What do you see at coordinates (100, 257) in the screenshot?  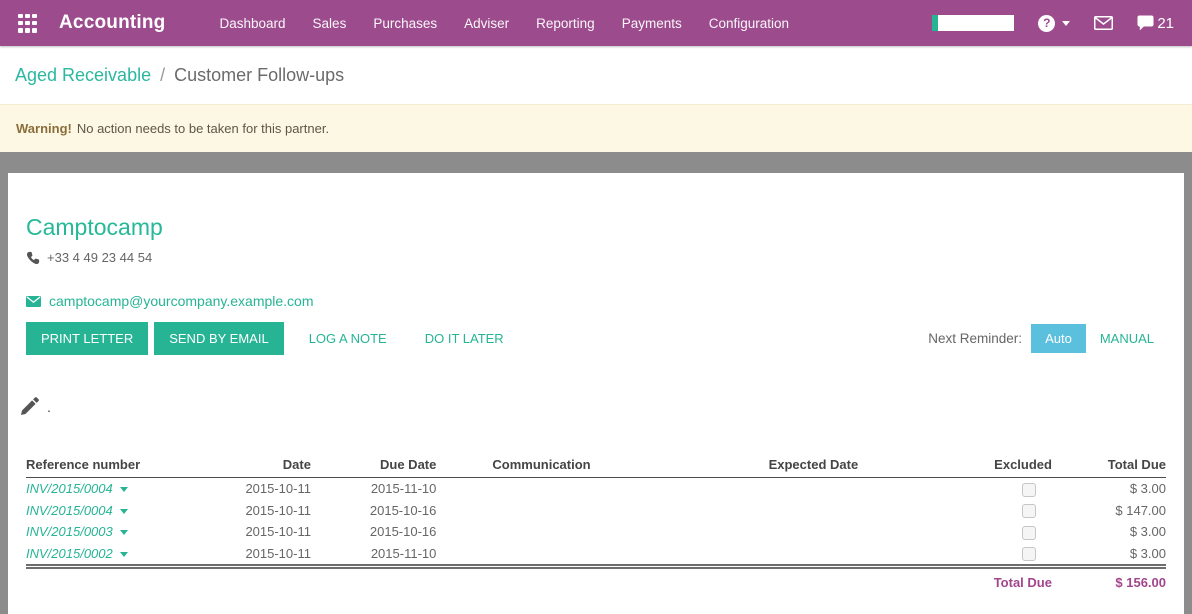 I see `customer-phone: +33 4 49 23 44 54` at bounding box center [100, 257].